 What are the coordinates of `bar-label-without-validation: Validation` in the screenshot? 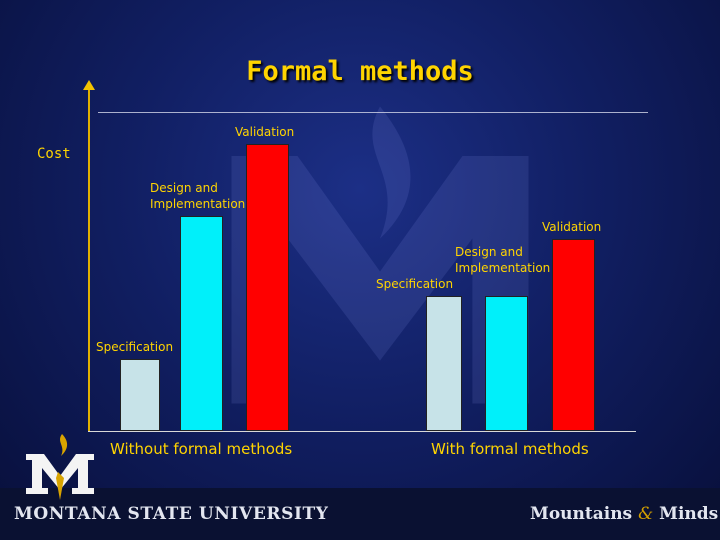 It's located at (265, 132).